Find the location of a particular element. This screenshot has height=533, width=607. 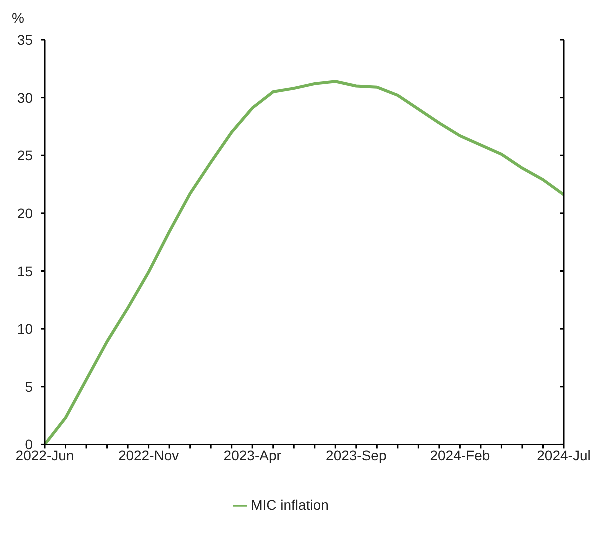

y-axis-title: % is located at coordinates (18, 18).